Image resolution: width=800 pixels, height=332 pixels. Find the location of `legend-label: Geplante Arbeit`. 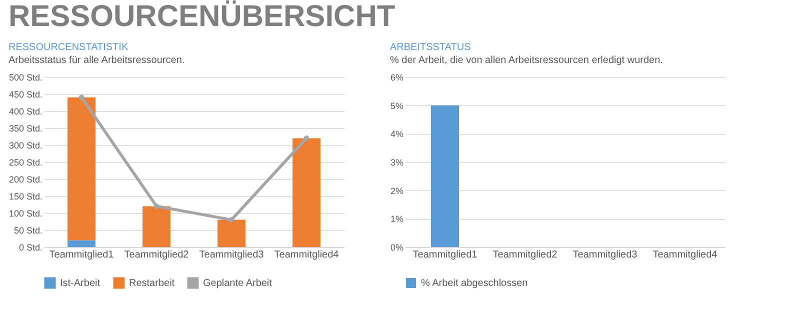

legend-label: Geplante Arbeit is located at coordinates (237, 283).